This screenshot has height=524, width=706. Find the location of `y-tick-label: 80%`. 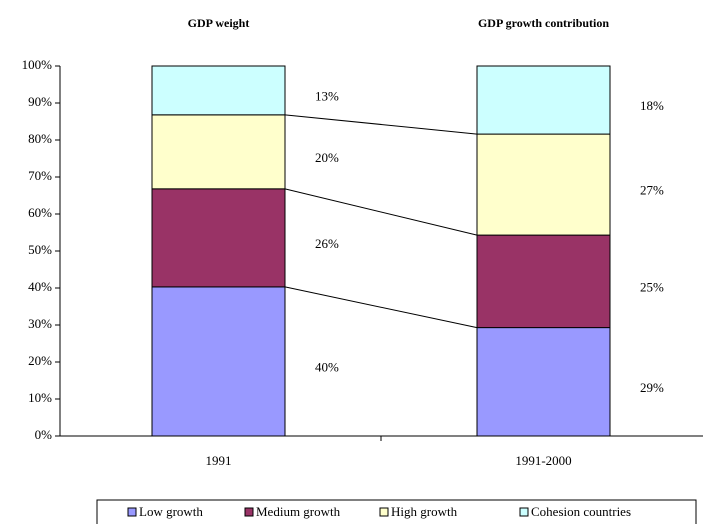

y-tick-label: 80% is located at coordinates (40, 138).